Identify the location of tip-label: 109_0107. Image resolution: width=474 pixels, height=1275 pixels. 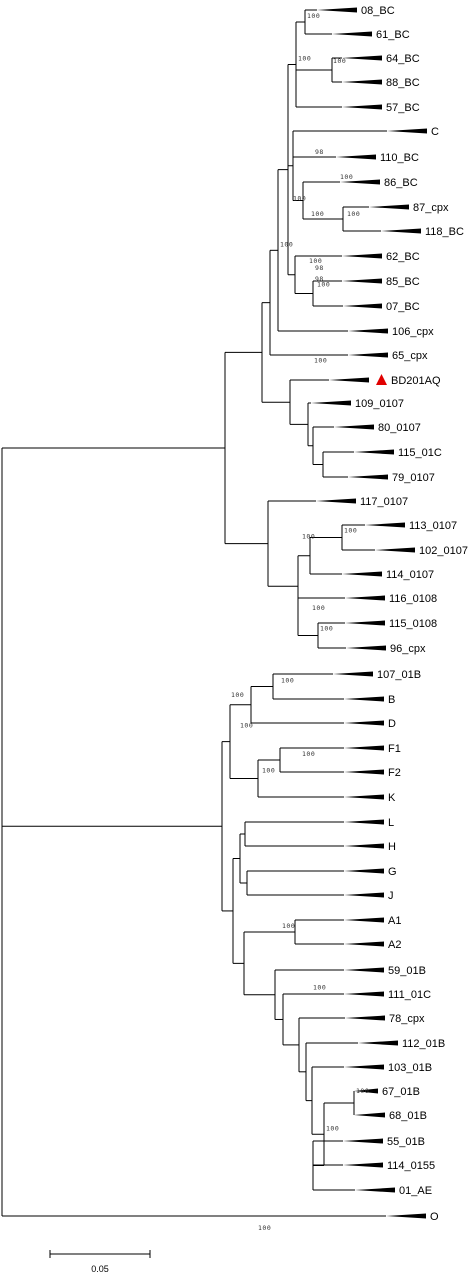
(379, 404).